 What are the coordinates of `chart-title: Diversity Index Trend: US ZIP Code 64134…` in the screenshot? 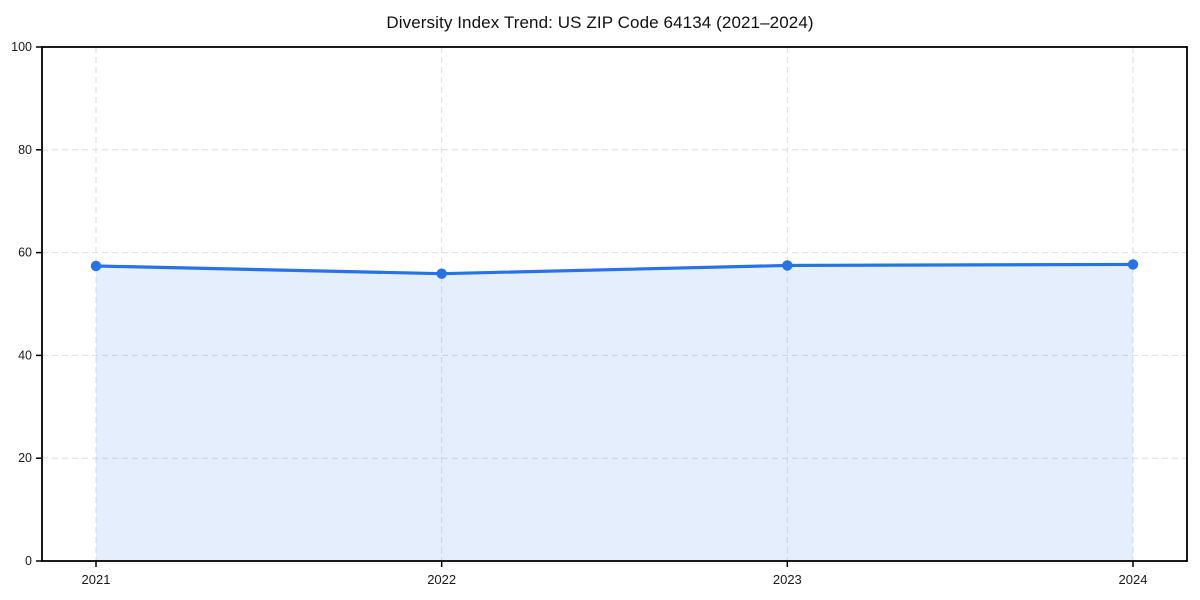 It's located at (600, 22).